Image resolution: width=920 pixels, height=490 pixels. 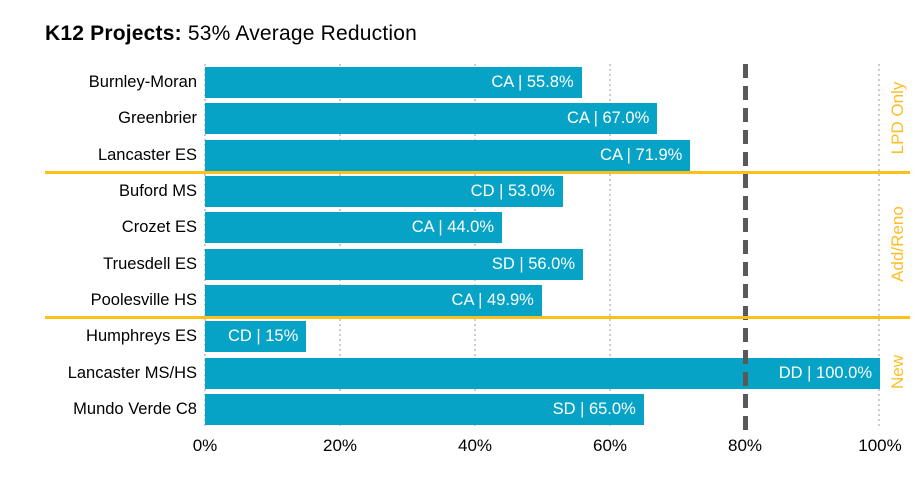 What do you see at coordinates (141, 336) in the screenshot?
I see `category-label: Humphreys ES` at bounding box center [141, 336].